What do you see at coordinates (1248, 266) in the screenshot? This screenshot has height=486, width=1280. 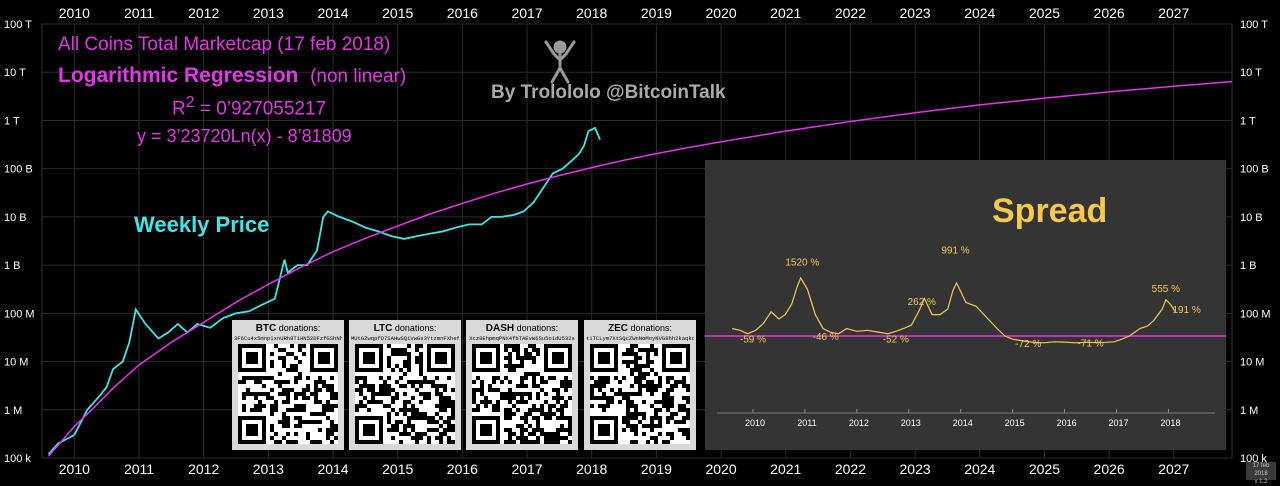 I see `y-tick-right: 1 B` at bounding box center [1248, 266].